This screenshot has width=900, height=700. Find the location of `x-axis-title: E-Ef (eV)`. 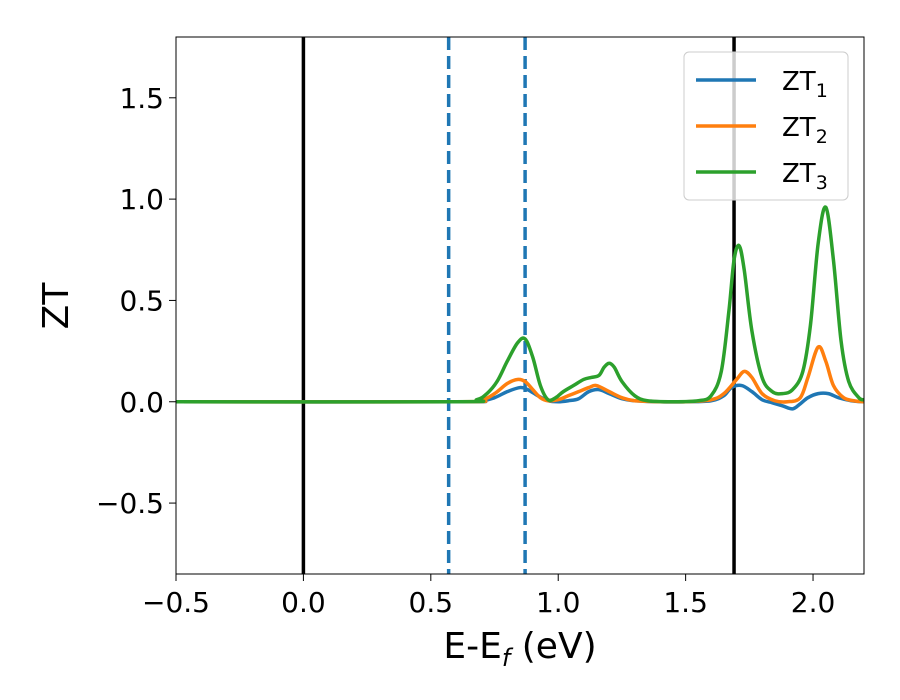

x-axis-title: E-Ef (eV) is located at coordinates (519, 649).